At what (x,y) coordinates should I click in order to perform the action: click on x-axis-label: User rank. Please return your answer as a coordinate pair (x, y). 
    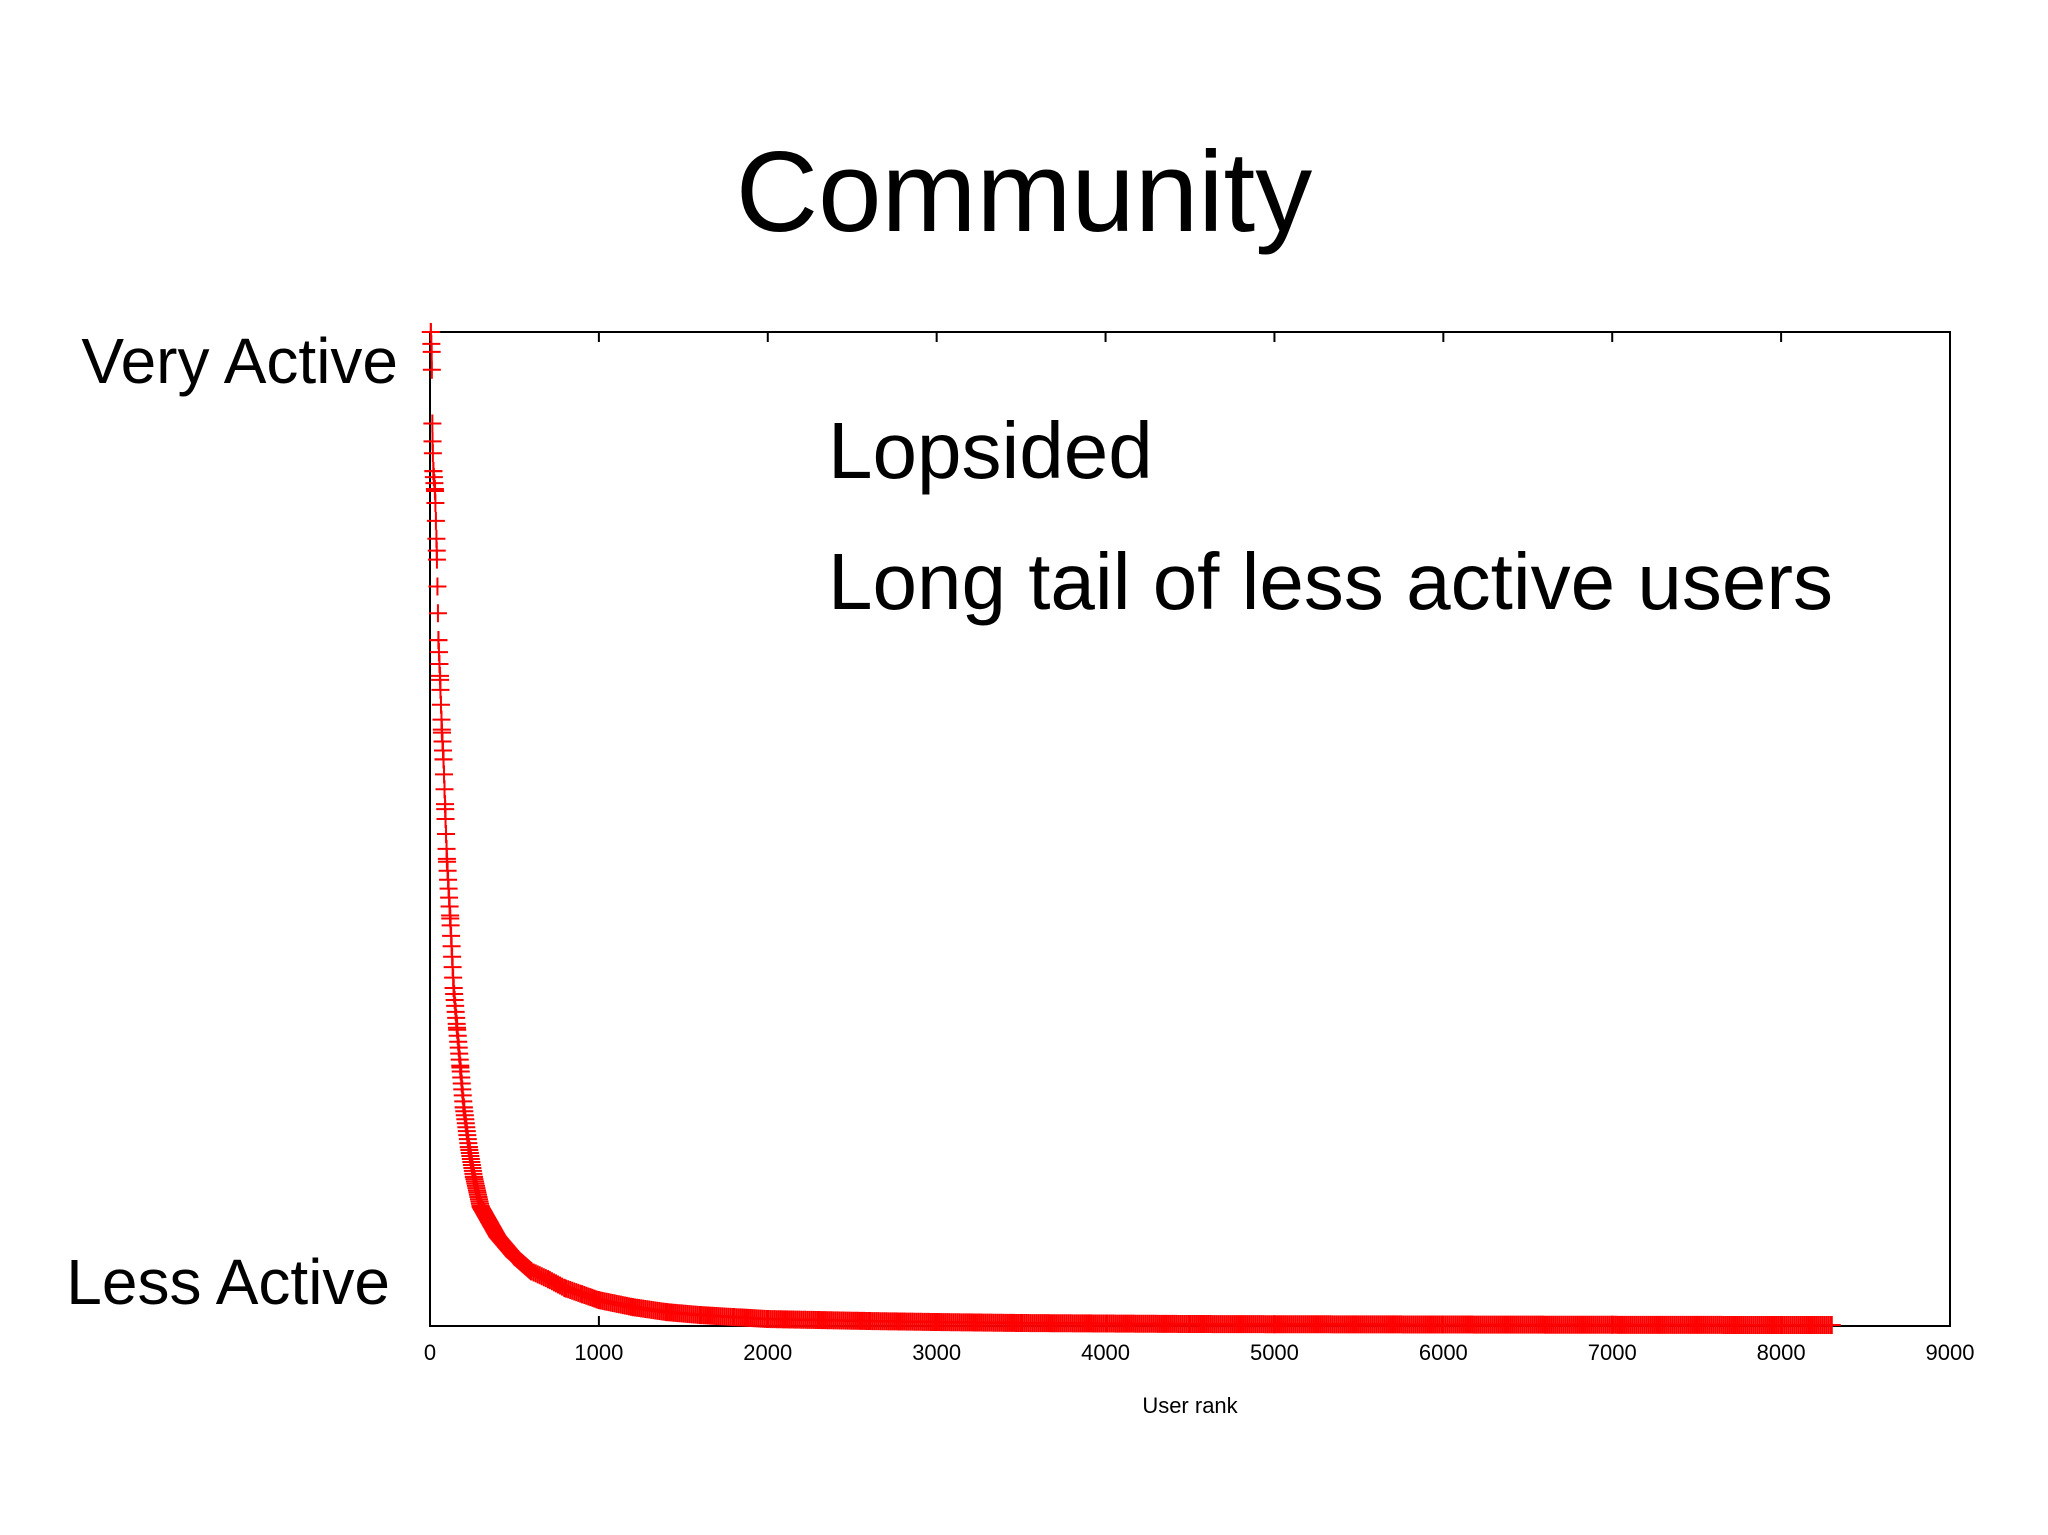
    Looking at the image, I should click on (1190, 1405).